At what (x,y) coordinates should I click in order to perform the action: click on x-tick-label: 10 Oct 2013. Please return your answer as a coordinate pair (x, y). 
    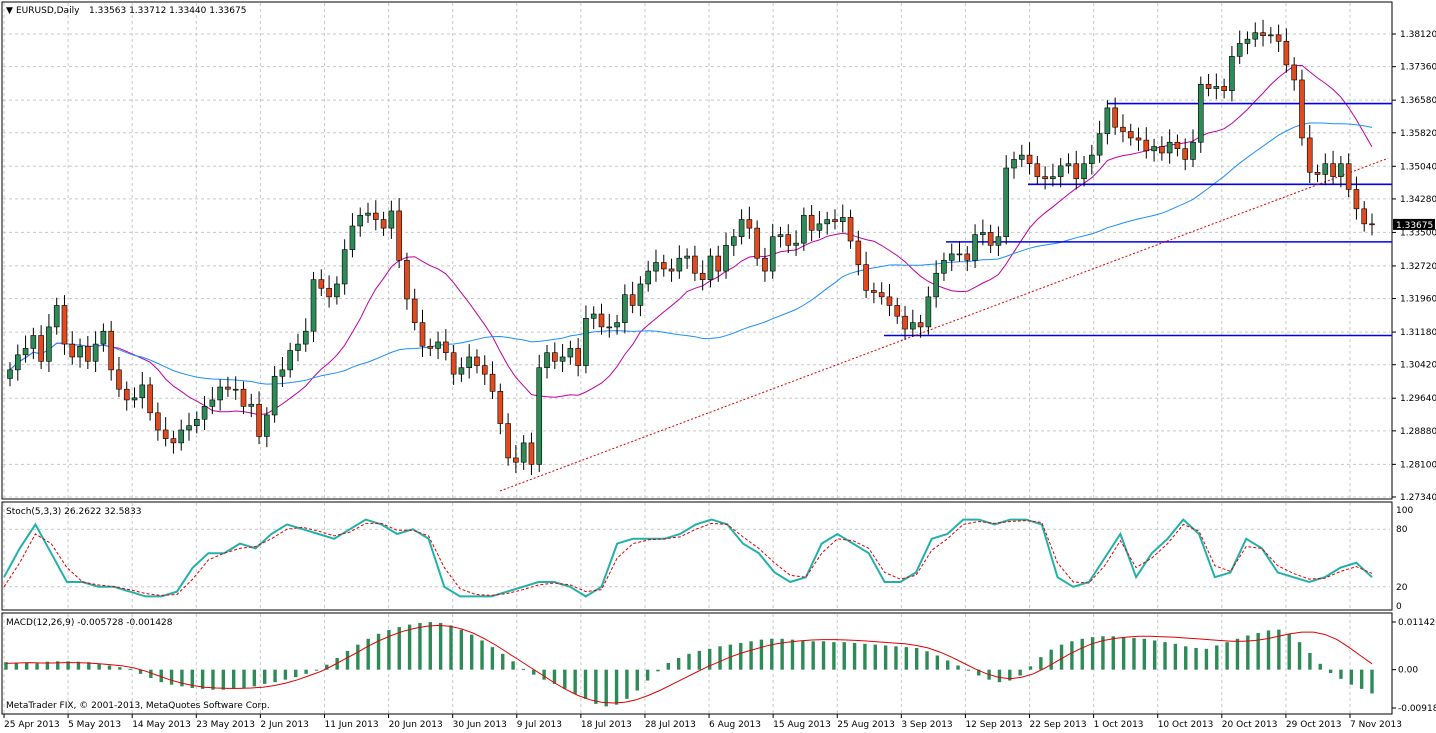
    Looking at the image, I should click on (1186, 725).